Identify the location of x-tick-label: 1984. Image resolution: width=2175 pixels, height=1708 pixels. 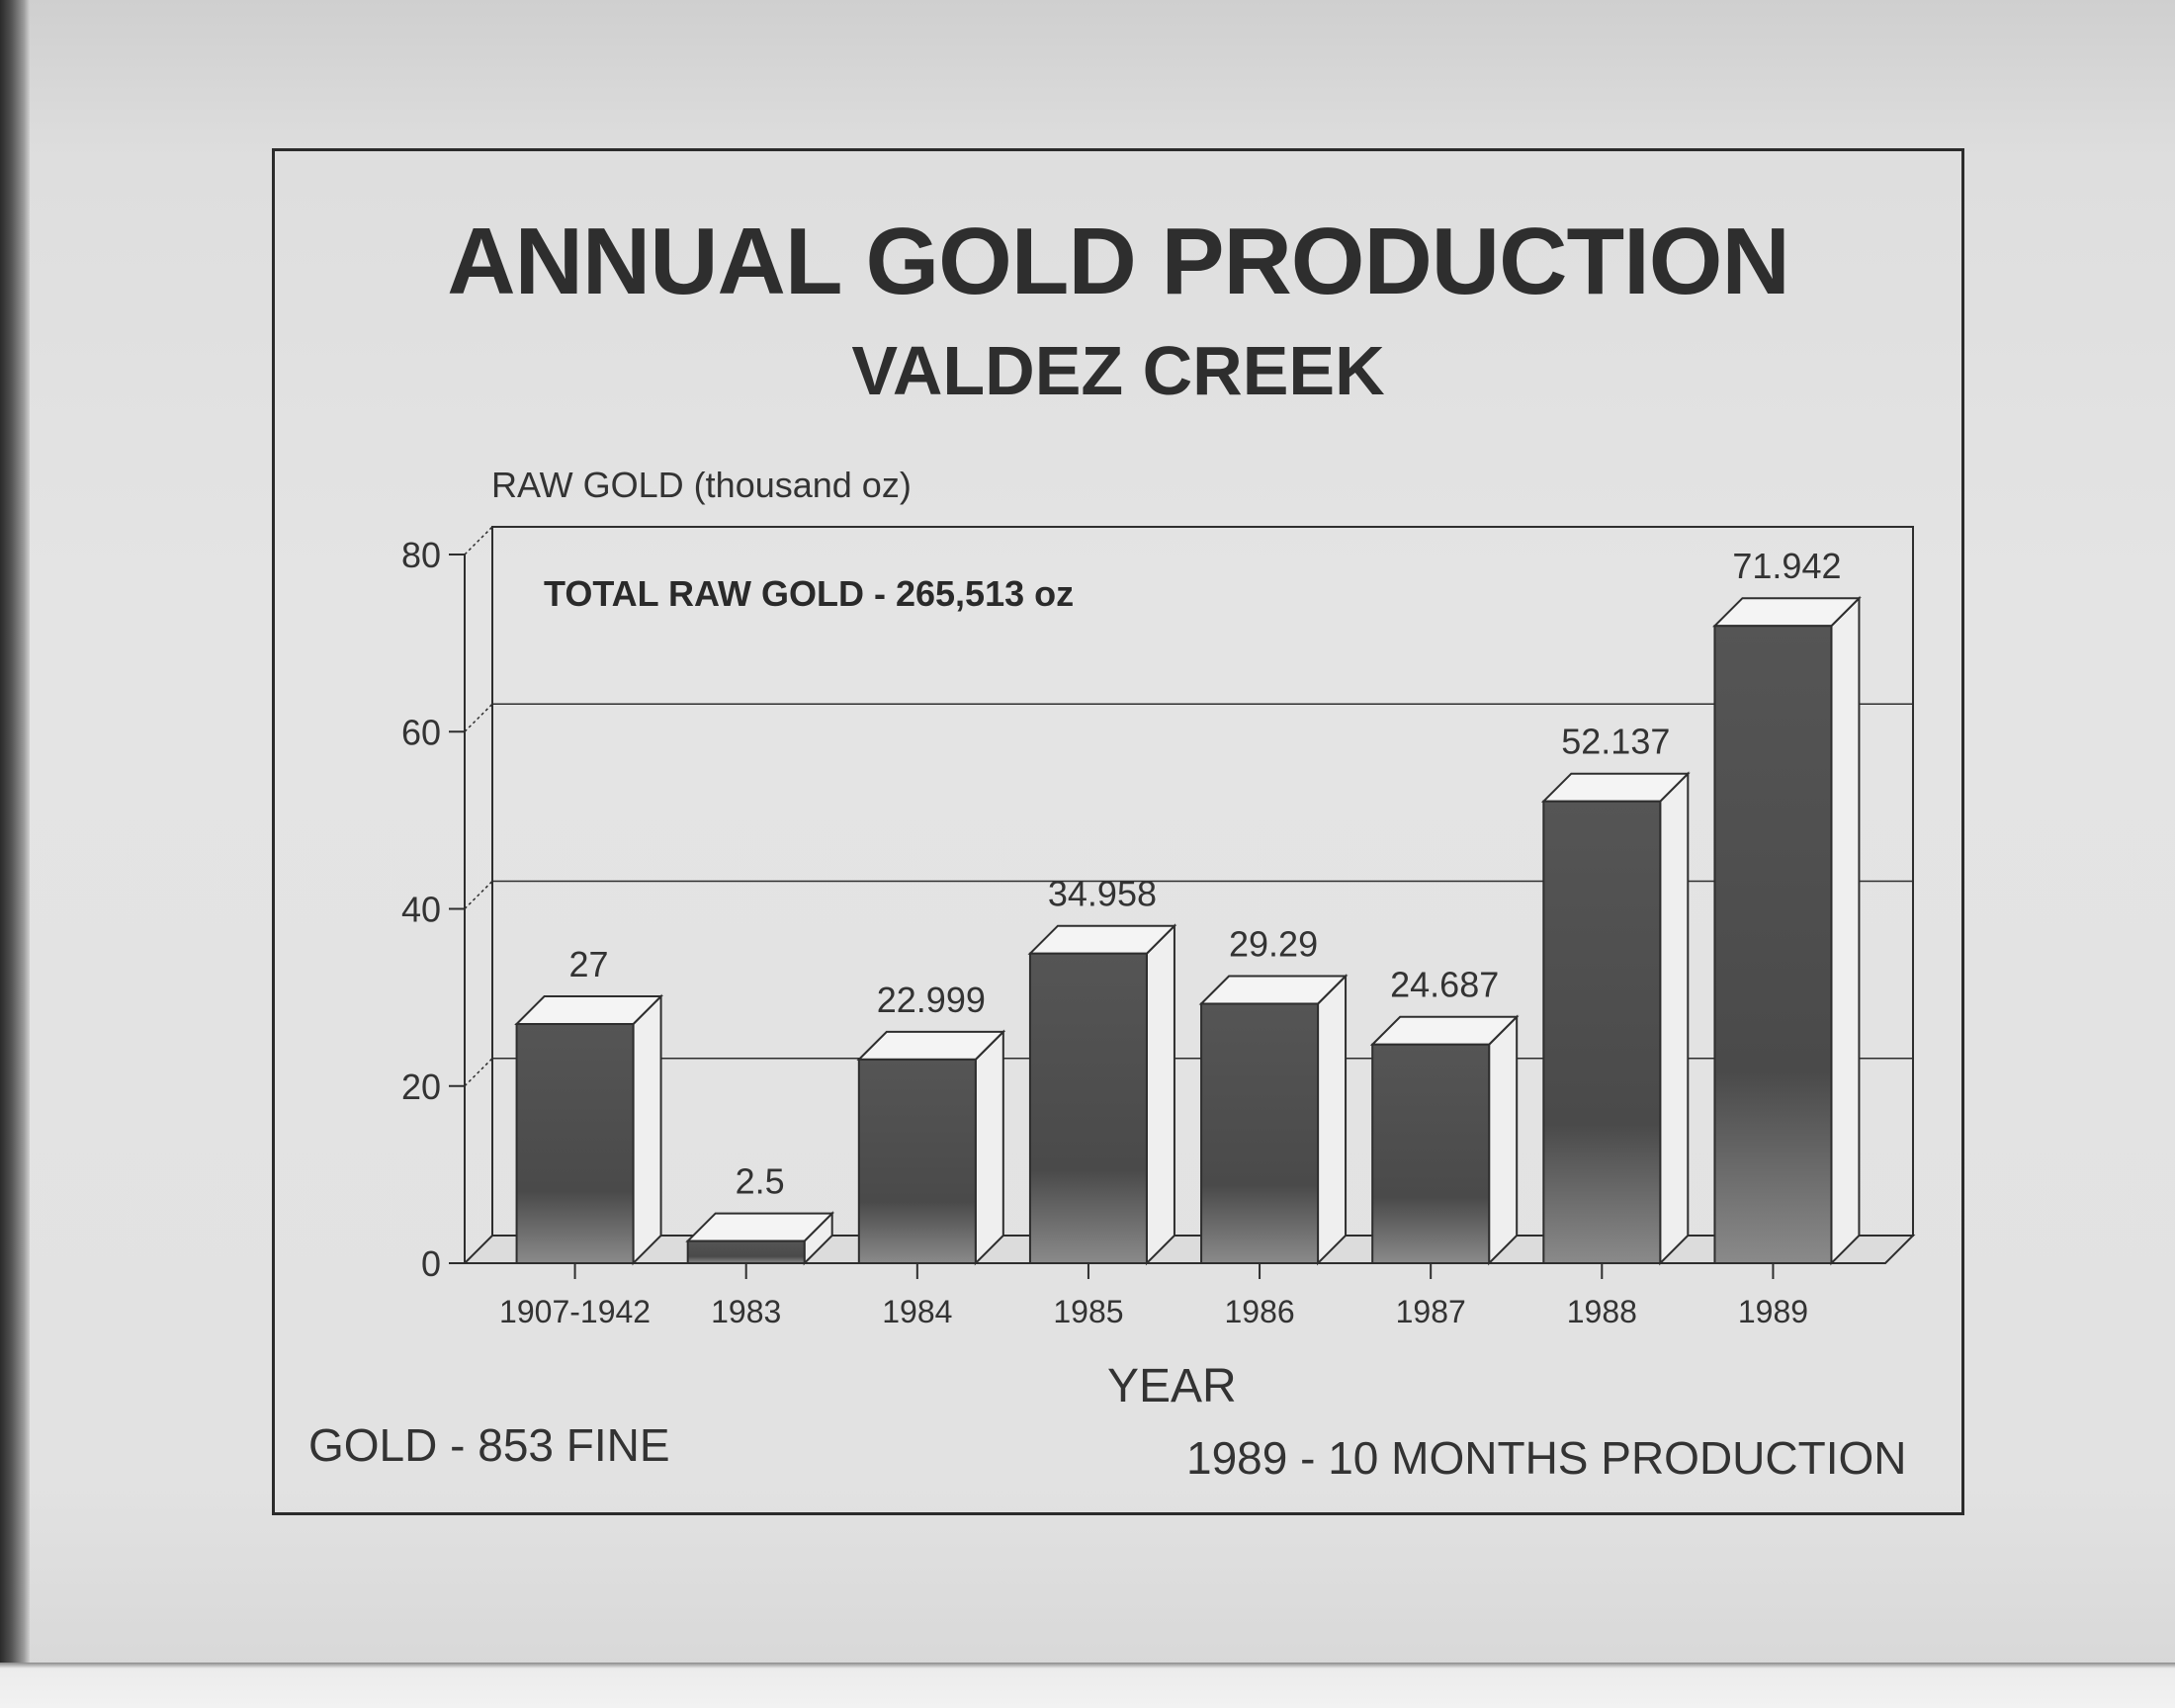
(917, 1311).